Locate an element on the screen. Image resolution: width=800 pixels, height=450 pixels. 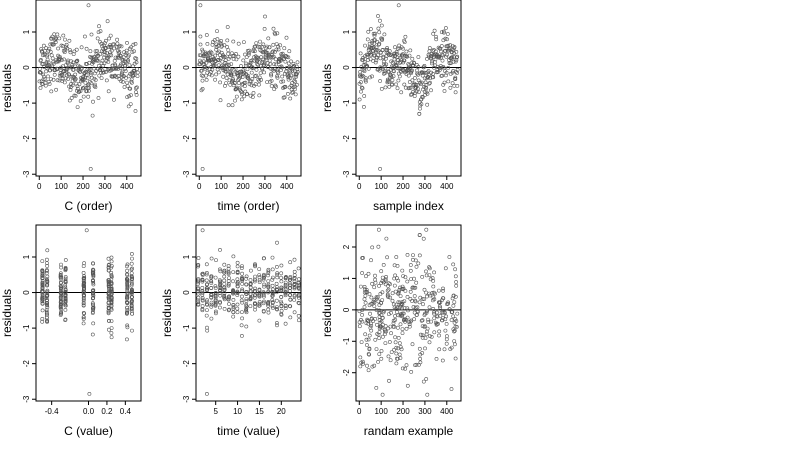
y-tick-label: 0 is located at coordinates (26, 67).